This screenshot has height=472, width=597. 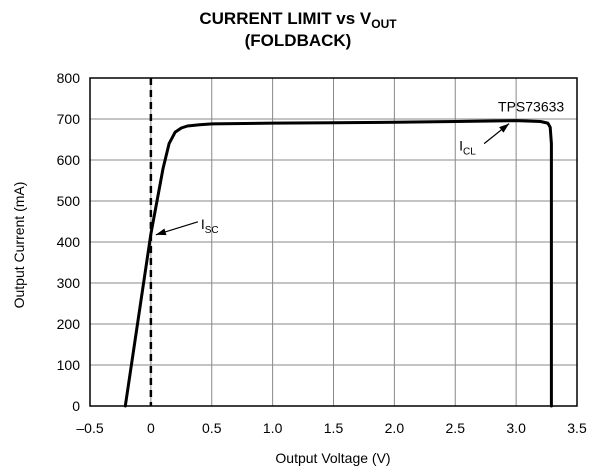 I want to click on isc-arrow-head, so click(x=161, y=232).